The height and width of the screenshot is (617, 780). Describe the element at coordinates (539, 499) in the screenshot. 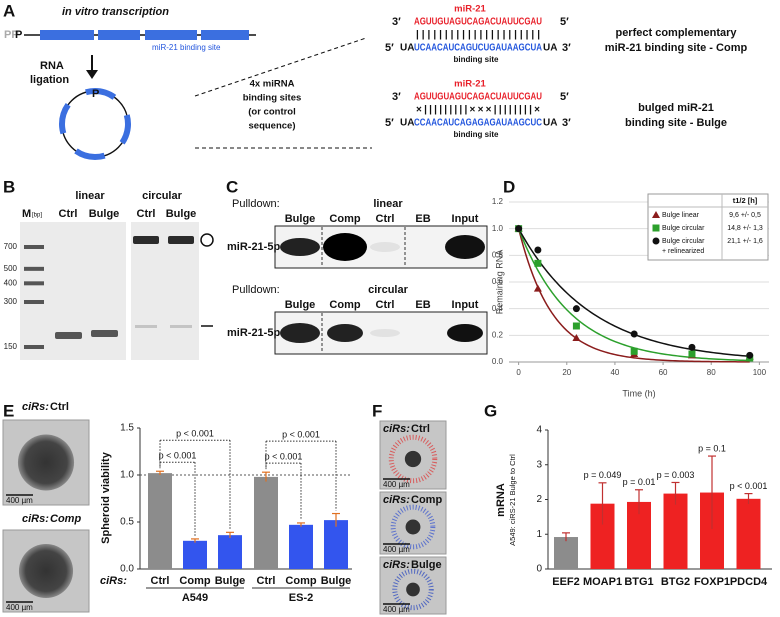

I see `y-tick-label: 2` at that location.